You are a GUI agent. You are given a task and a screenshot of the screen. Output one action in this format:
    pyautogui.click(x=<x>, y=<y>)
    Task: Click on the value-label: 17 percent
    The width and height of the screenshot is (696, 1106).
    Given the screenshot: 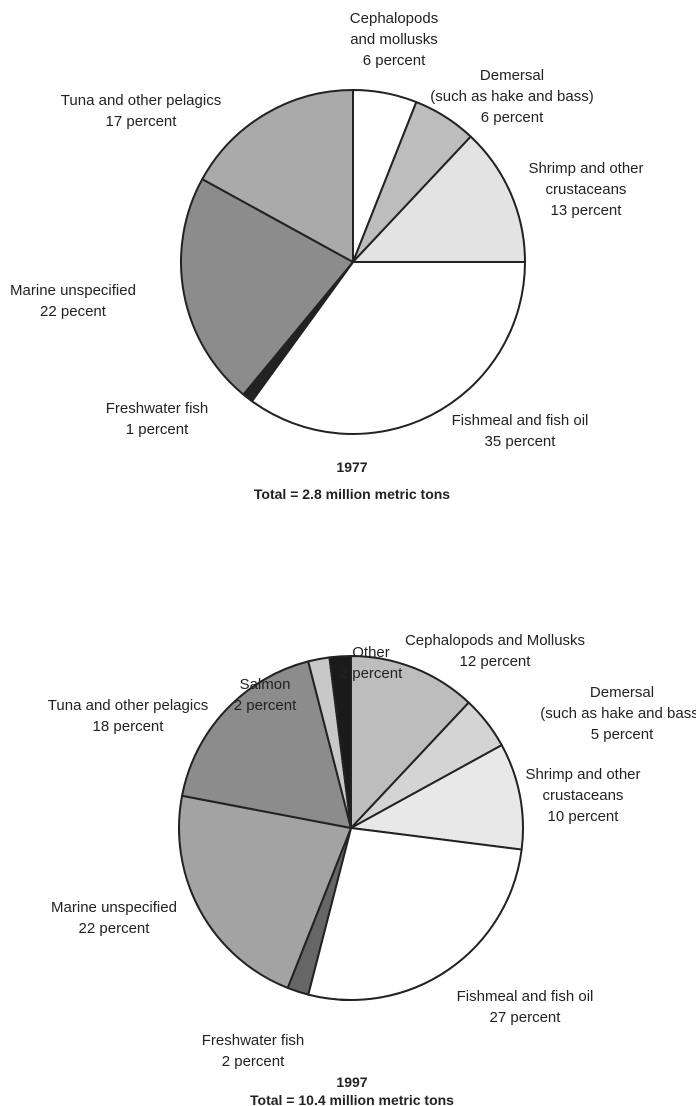 What is the action you would take?
    pyautogui.click(x=141, y=121)
    